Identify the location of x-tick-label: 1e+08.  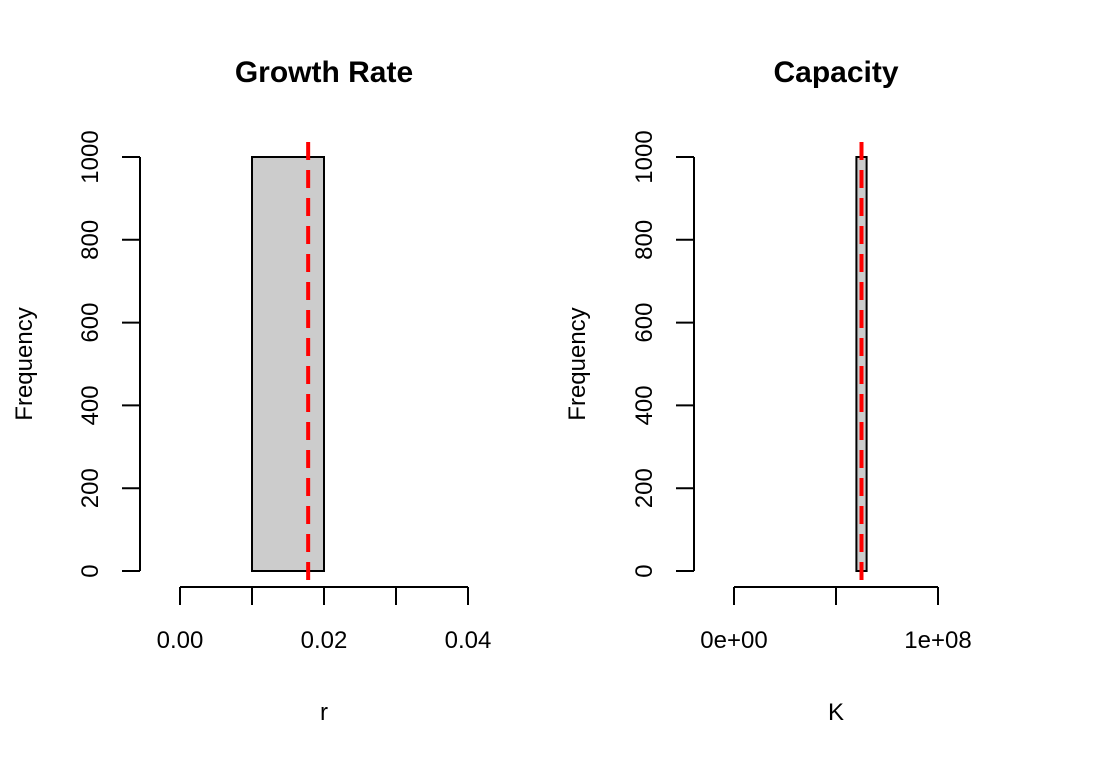
(937, 640).